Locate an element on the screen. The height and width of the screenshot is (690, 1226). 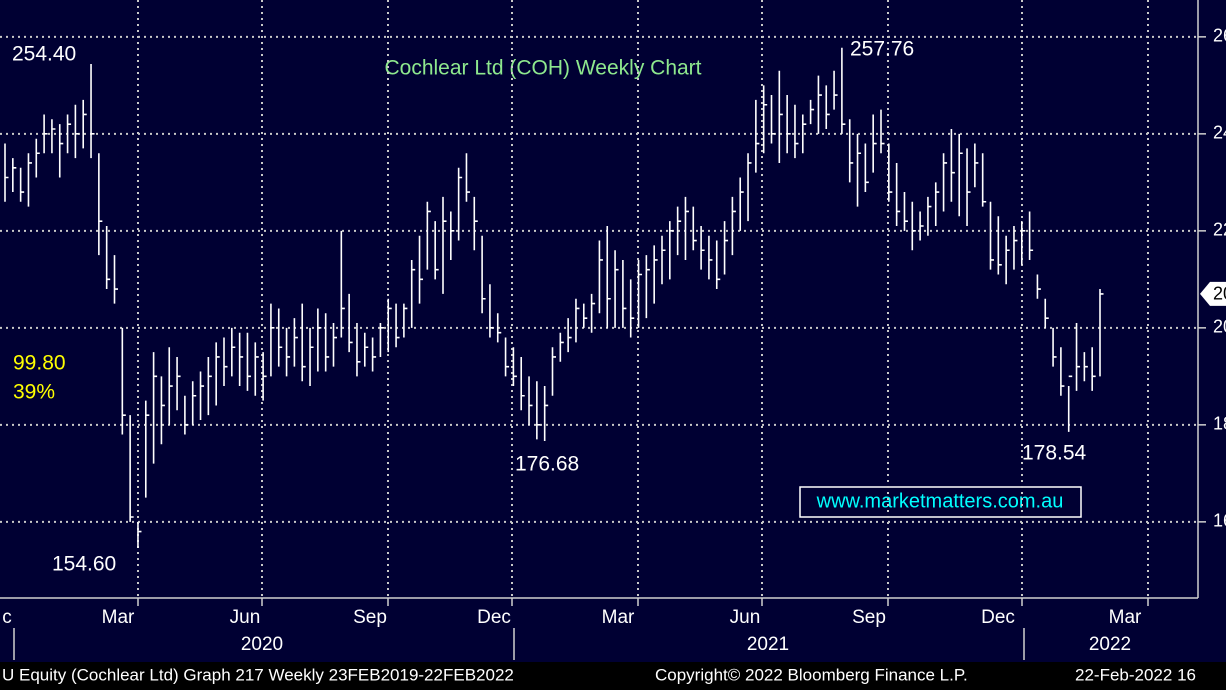
footer-center: Copyright© 2022 Bloomberg Finance L.P. is located at coordinates (811, 674).